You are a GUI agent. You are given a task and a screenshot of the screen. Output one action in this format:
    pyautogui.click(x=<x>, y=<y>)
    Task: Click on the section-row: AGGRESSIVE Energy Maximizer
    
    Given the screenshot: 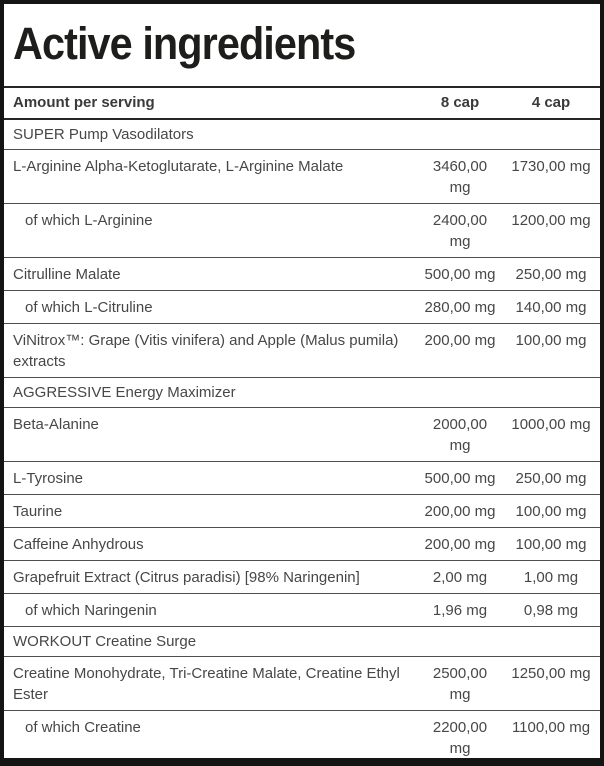 What is the action you would take?
    pyautogui.click(x=302, y=393)
    